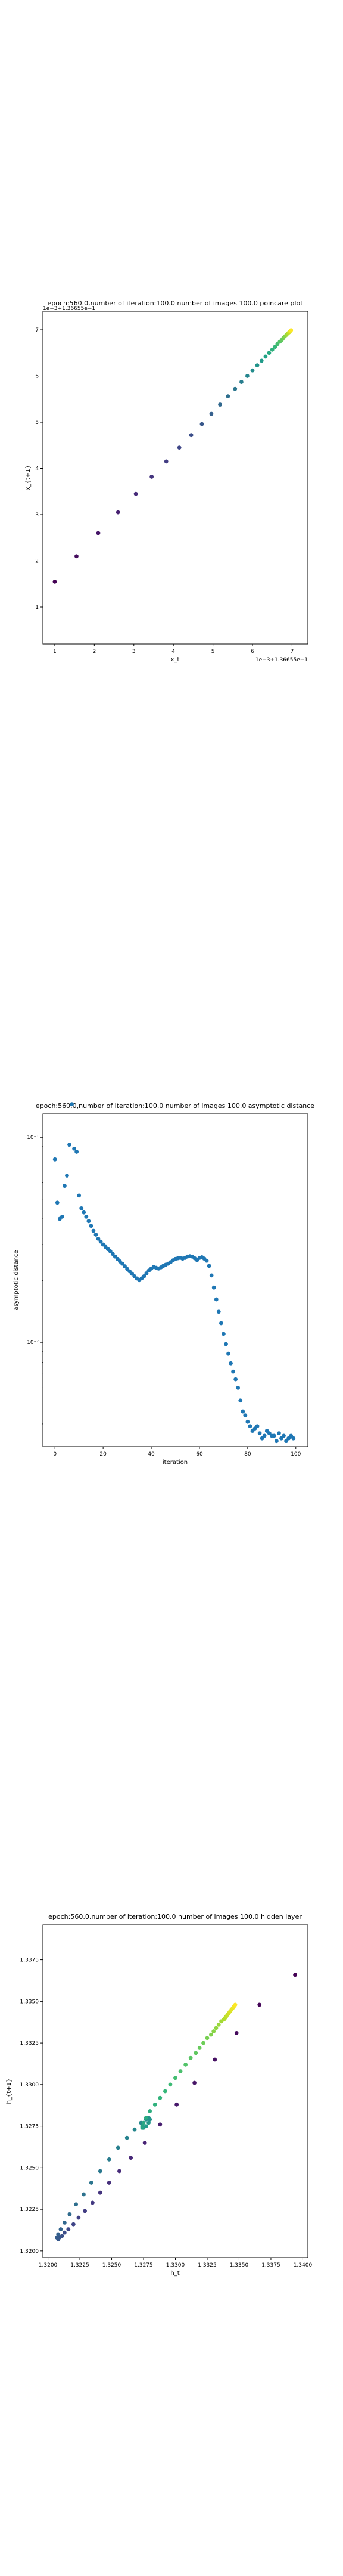  What do you see at coordinates (30, 1961) in the screenshot?
I see `y-tick-label: 1.3375` at bounding box center [30, 1961].